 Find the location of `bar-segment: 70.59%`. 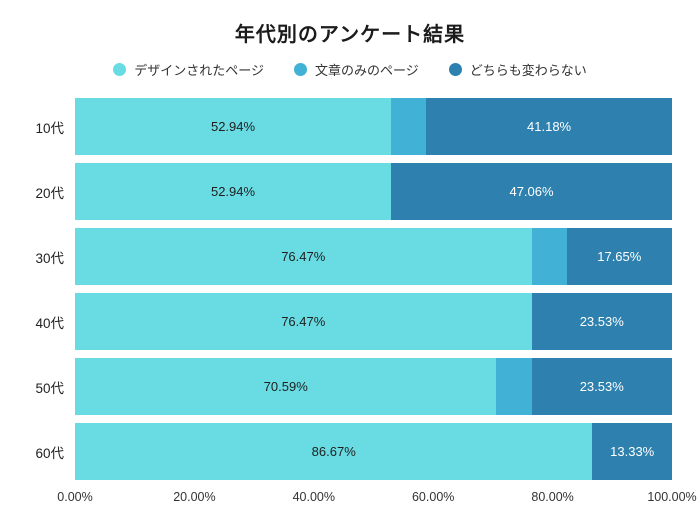

bar-segment: 70.59% is located at coordinates (286, 386).